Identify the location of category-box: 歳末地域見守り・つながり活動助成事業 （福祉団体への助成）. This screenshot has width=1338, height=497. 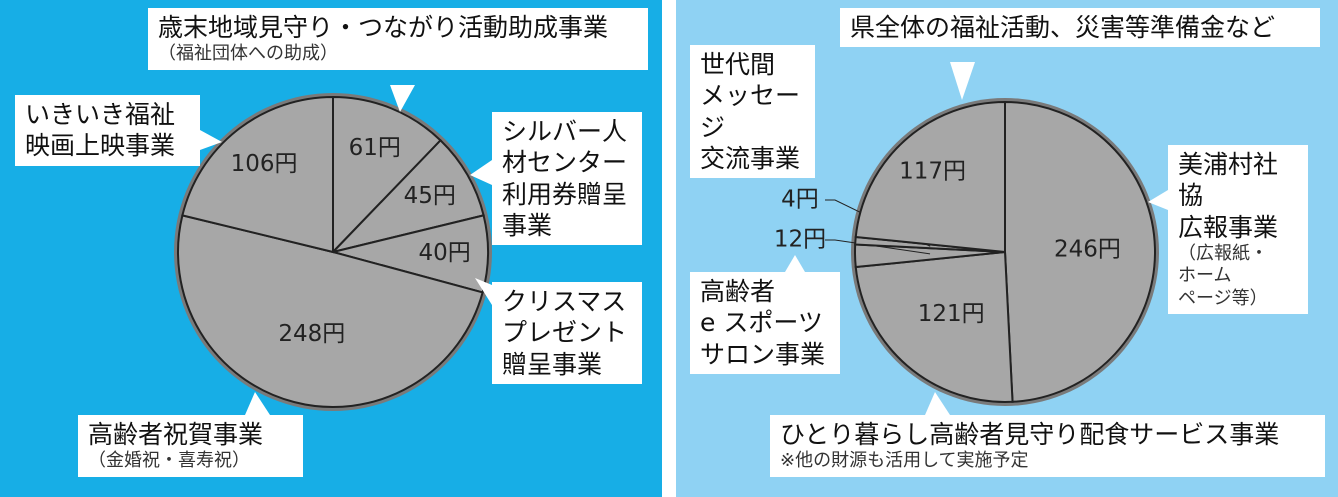
(398, 39).